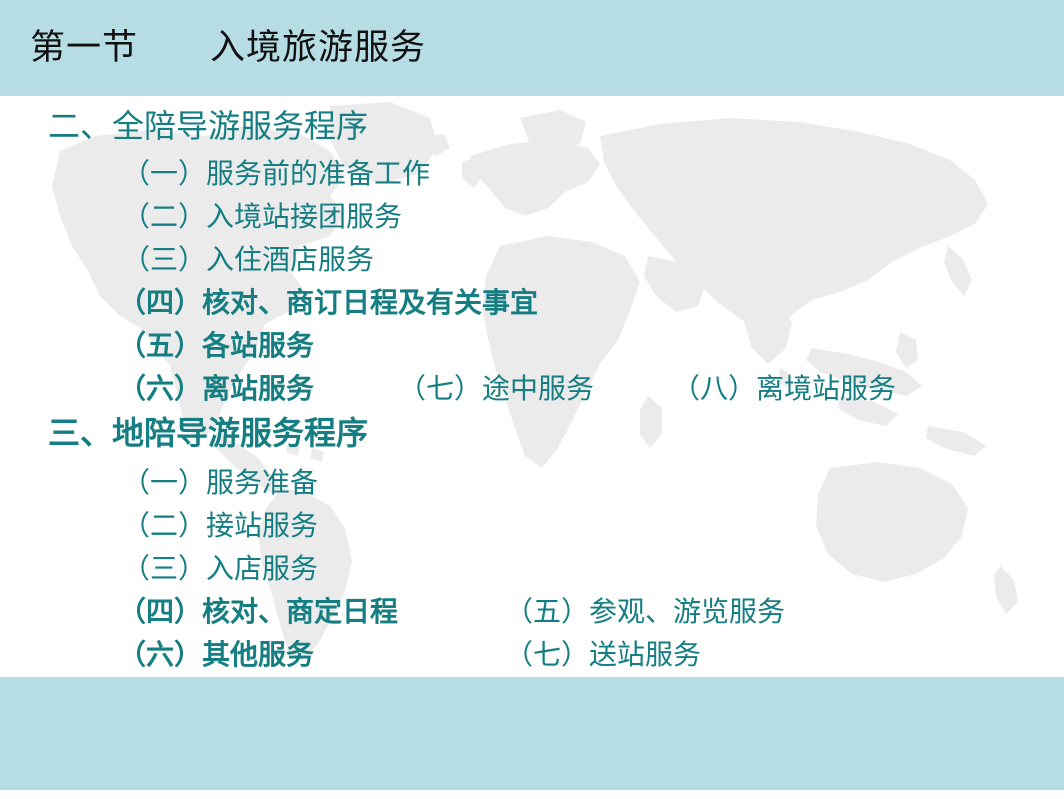  Describe the element at coordinates (328, 302) in the screenshot. I see `section2-item-4: （四）核对、商订日程及有关事宜` at that location.